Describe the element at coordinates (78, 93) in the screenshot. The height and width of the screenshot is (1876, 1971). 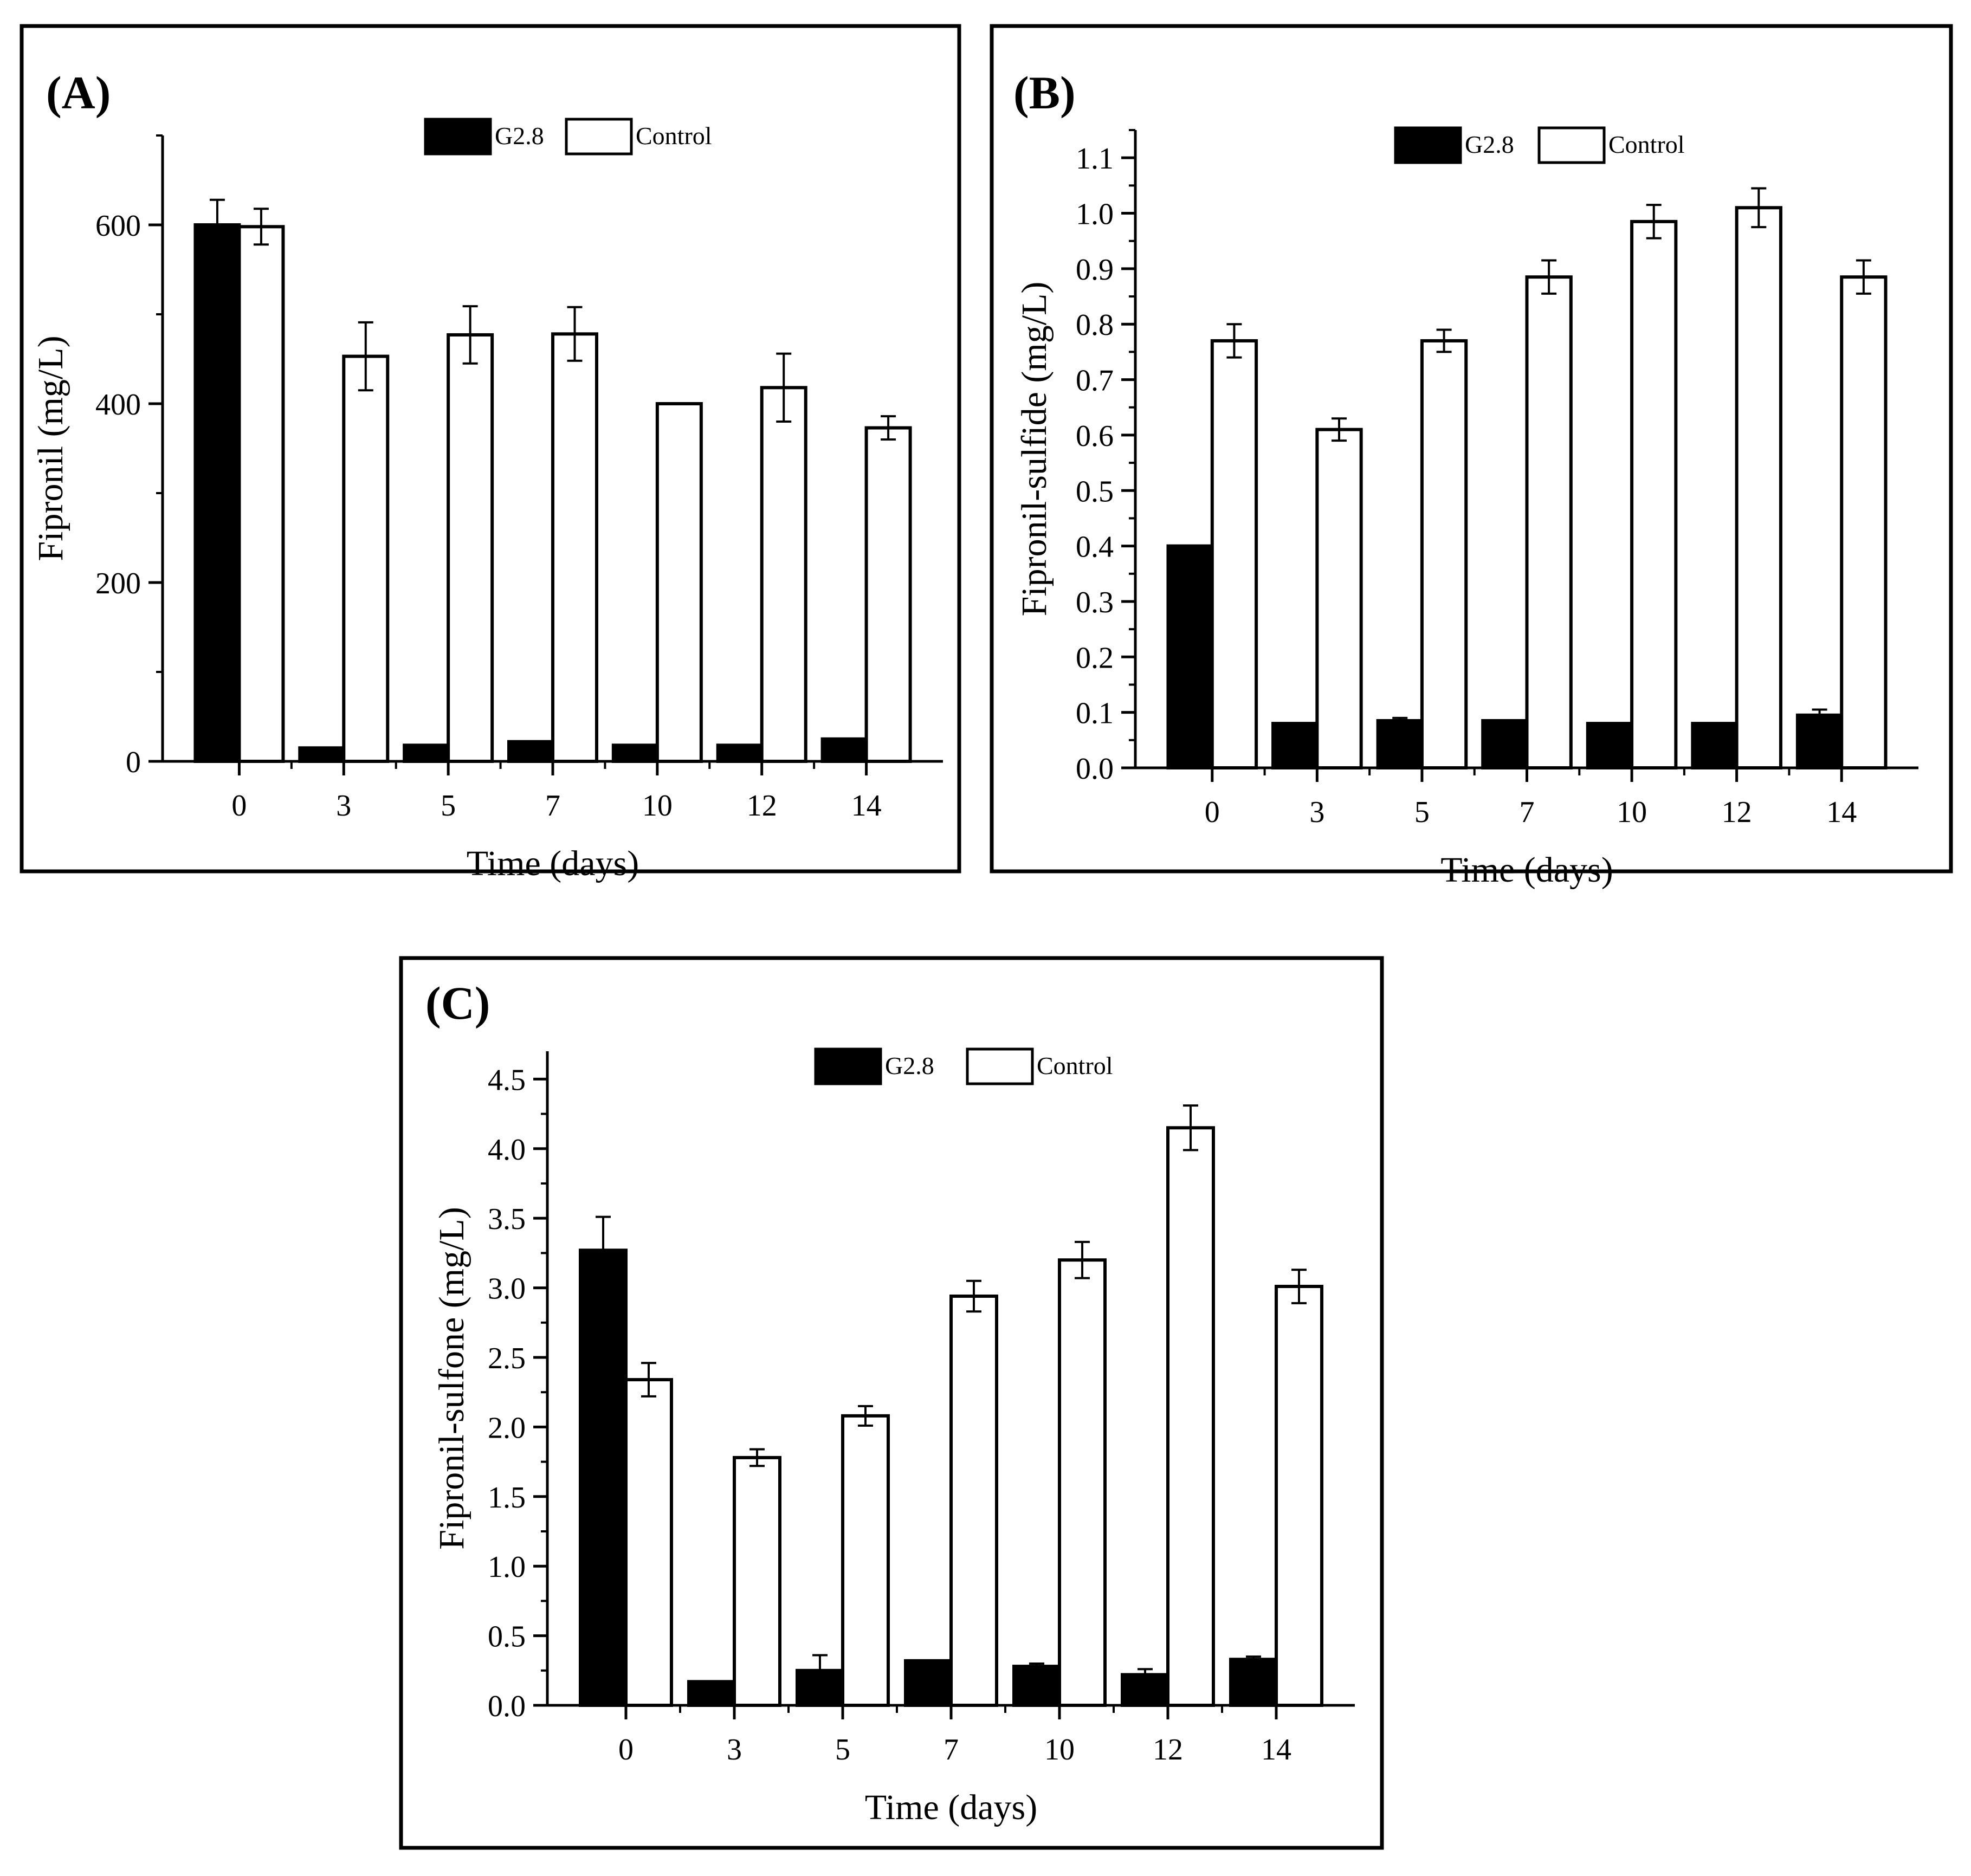
I see `panel-label: (A)` at that location.